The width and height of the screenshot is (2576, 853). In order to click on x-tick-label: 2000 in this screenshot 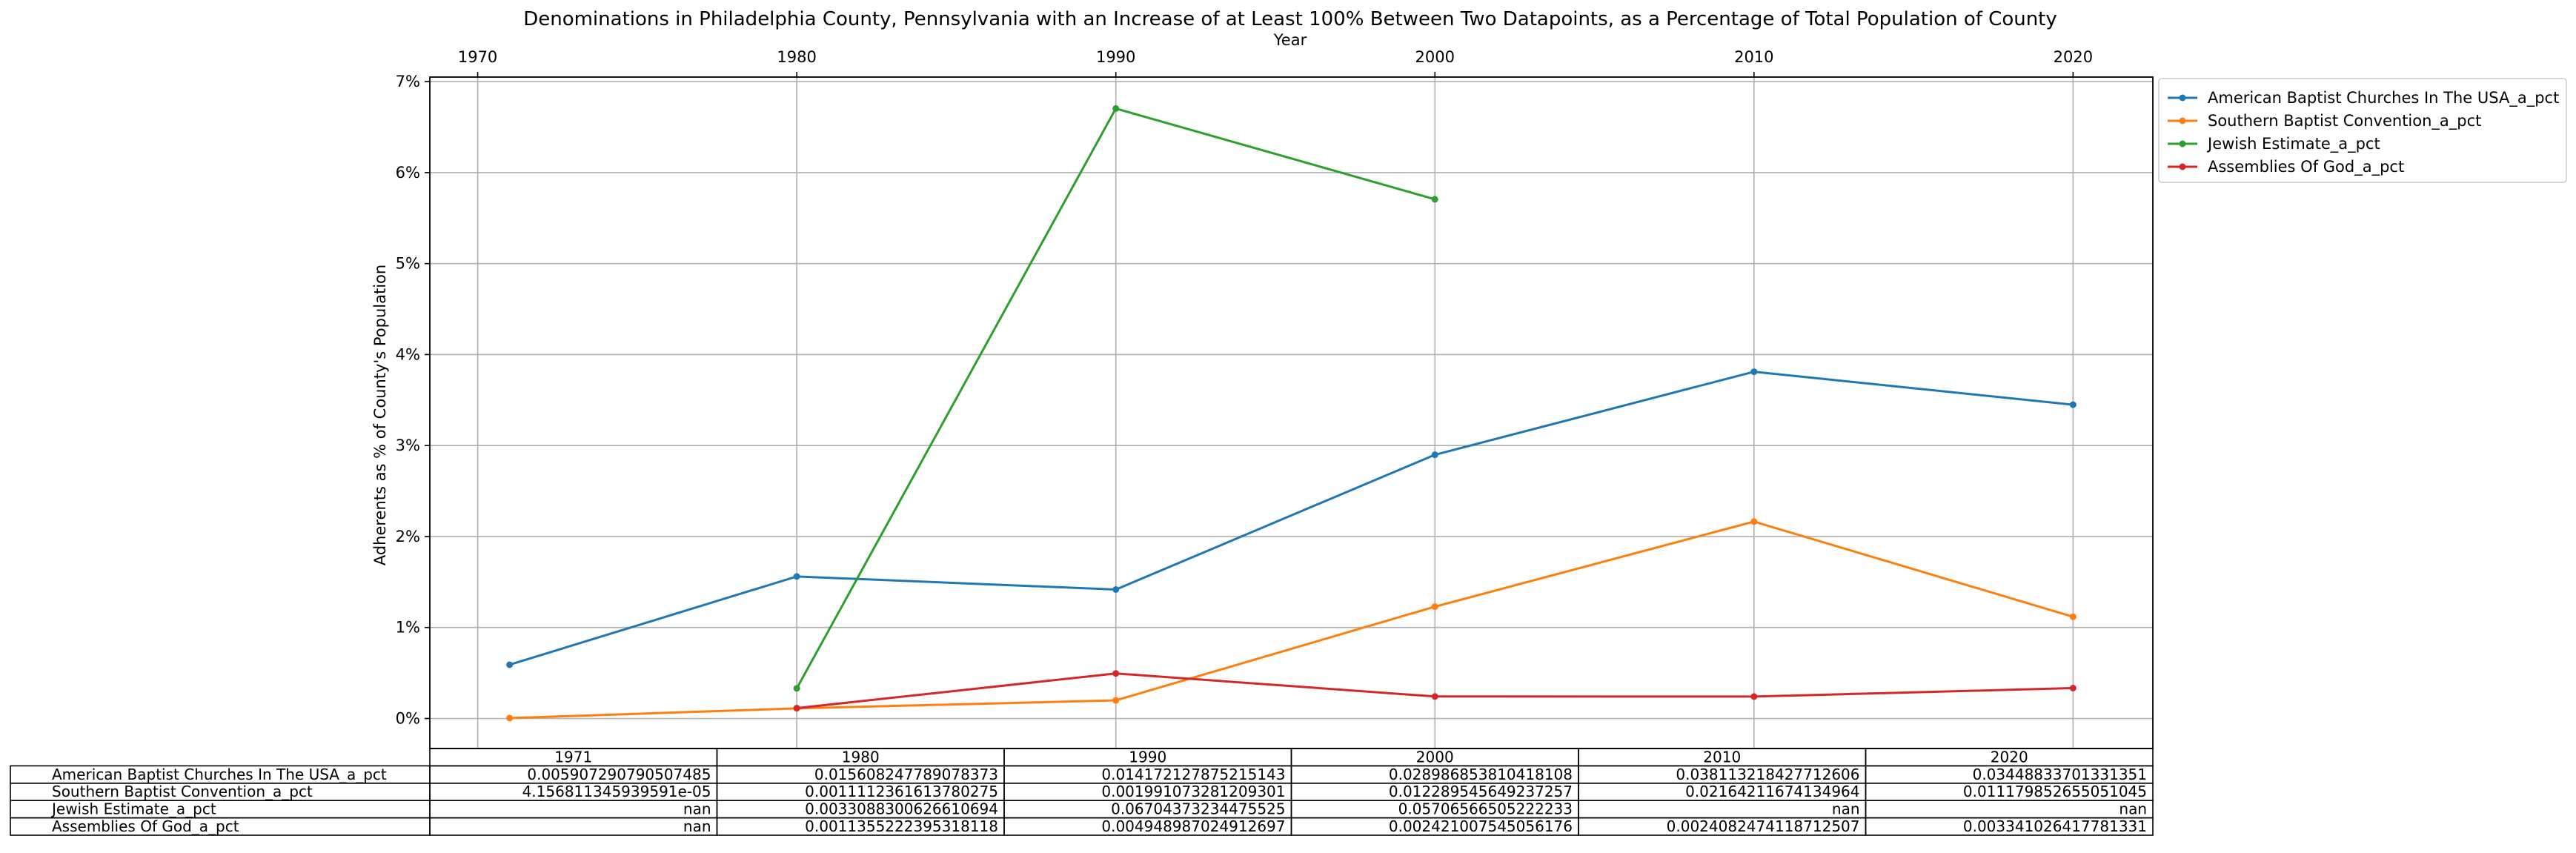, I will do `click(1435, 57)`.